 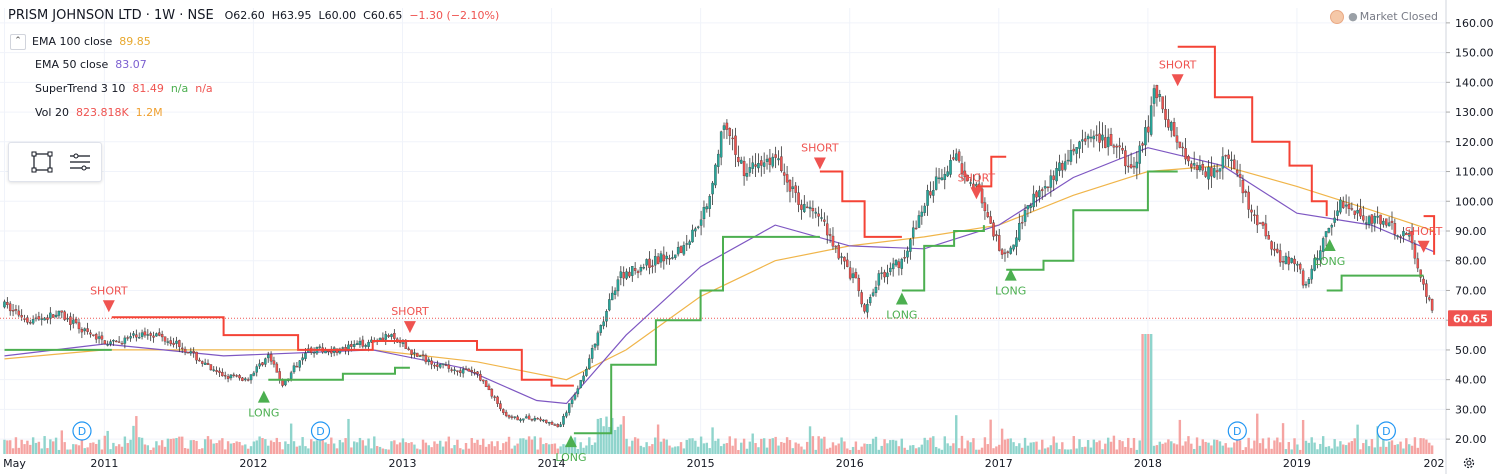 What do you see at coordinates (18, 42) in the screenshot?
I see `collapse-icon: ⌃` at bounding box center [18, 42].